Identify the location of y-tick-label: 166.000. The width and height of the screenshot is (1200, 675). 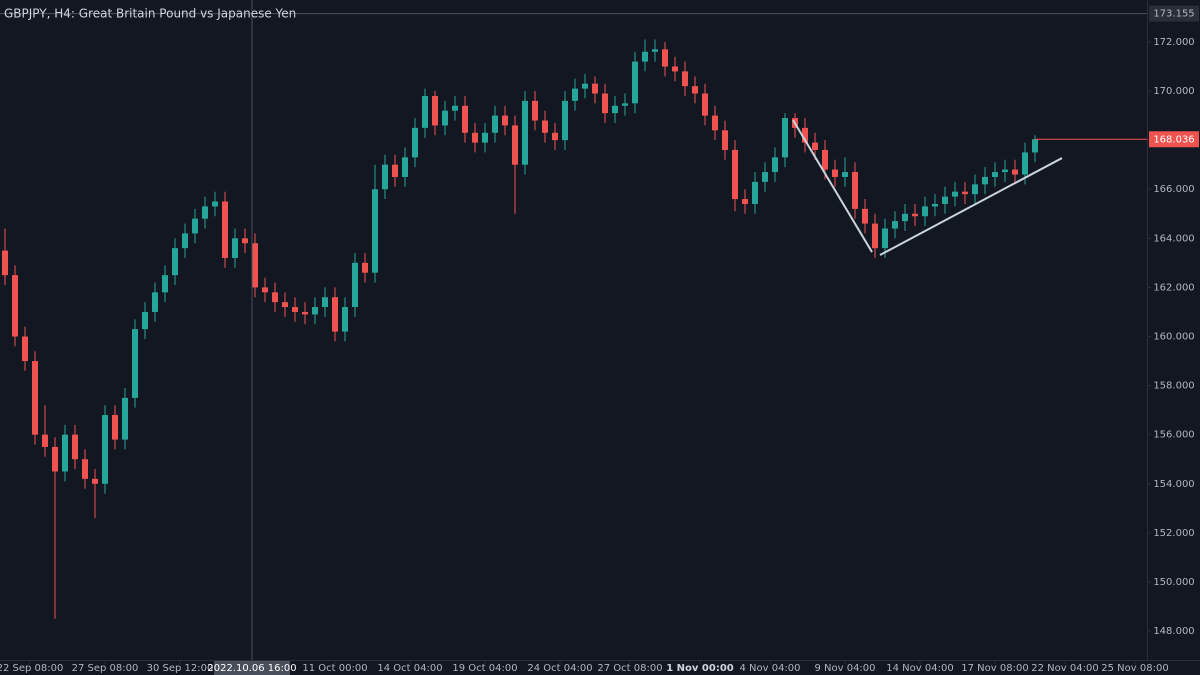
(1173, 189).